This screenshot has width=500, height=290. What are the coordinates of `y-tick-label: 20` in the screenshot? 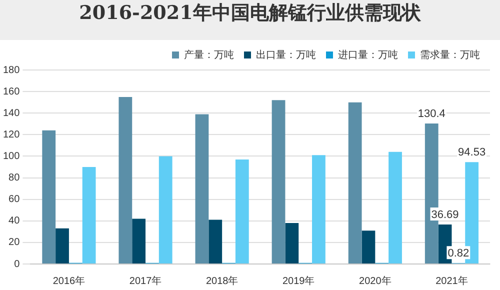 It's located at (14, 242).